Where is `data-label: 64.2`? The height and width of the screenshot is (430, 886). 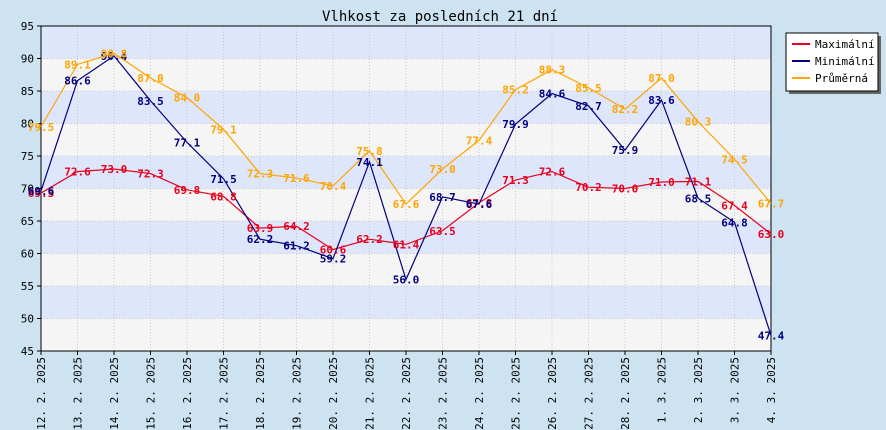
data-label: 64.2 is located at coordinates (296, 226).